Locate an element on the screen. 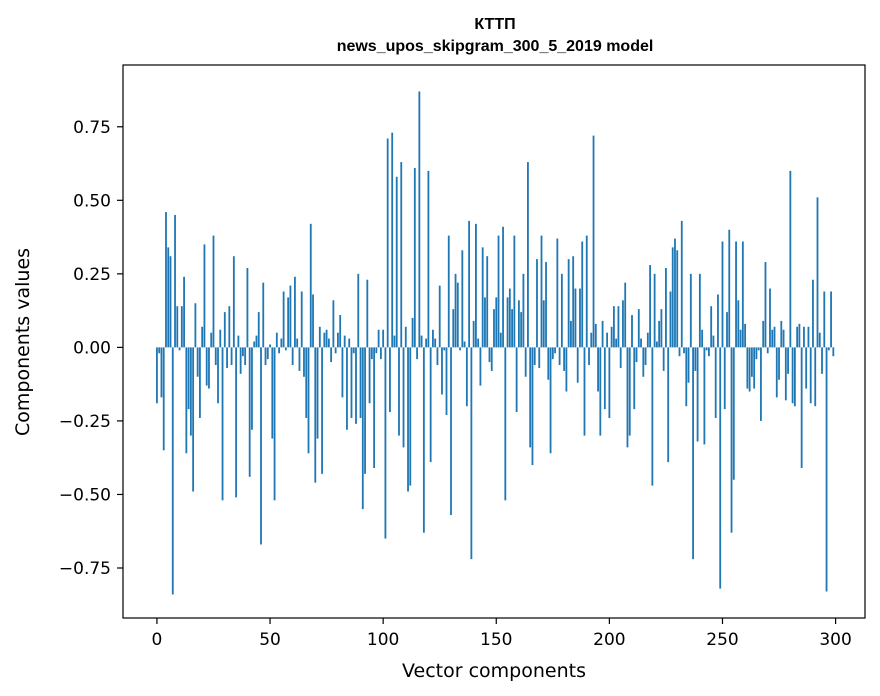 This screenshot has width=880, height=696. x-axis: 0 50 100 150 200 250 300 is located at coordinates (502, 634).